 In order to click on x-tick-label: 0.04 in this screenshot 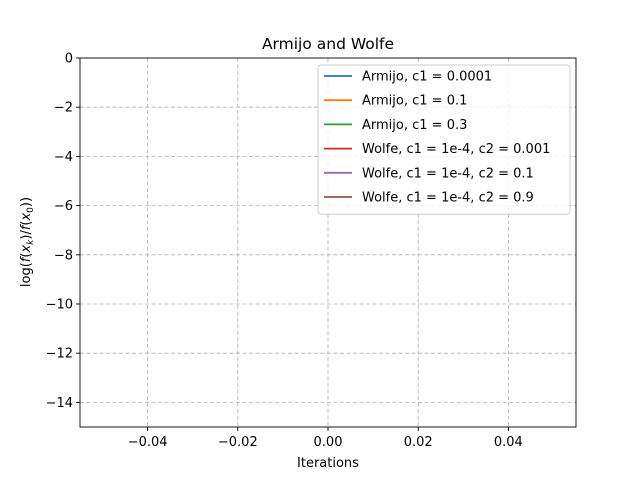, I will do `click(508, 442)`.